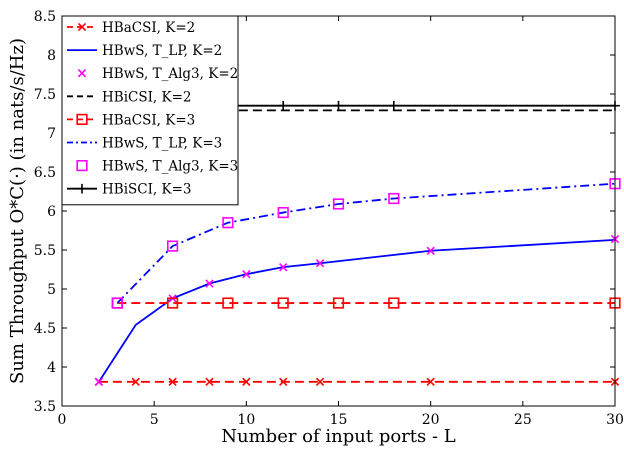 The height and width of the screenshot is (449, 624). I want to click on y-tick-label-5.5: 5.5, so click(45, 251).